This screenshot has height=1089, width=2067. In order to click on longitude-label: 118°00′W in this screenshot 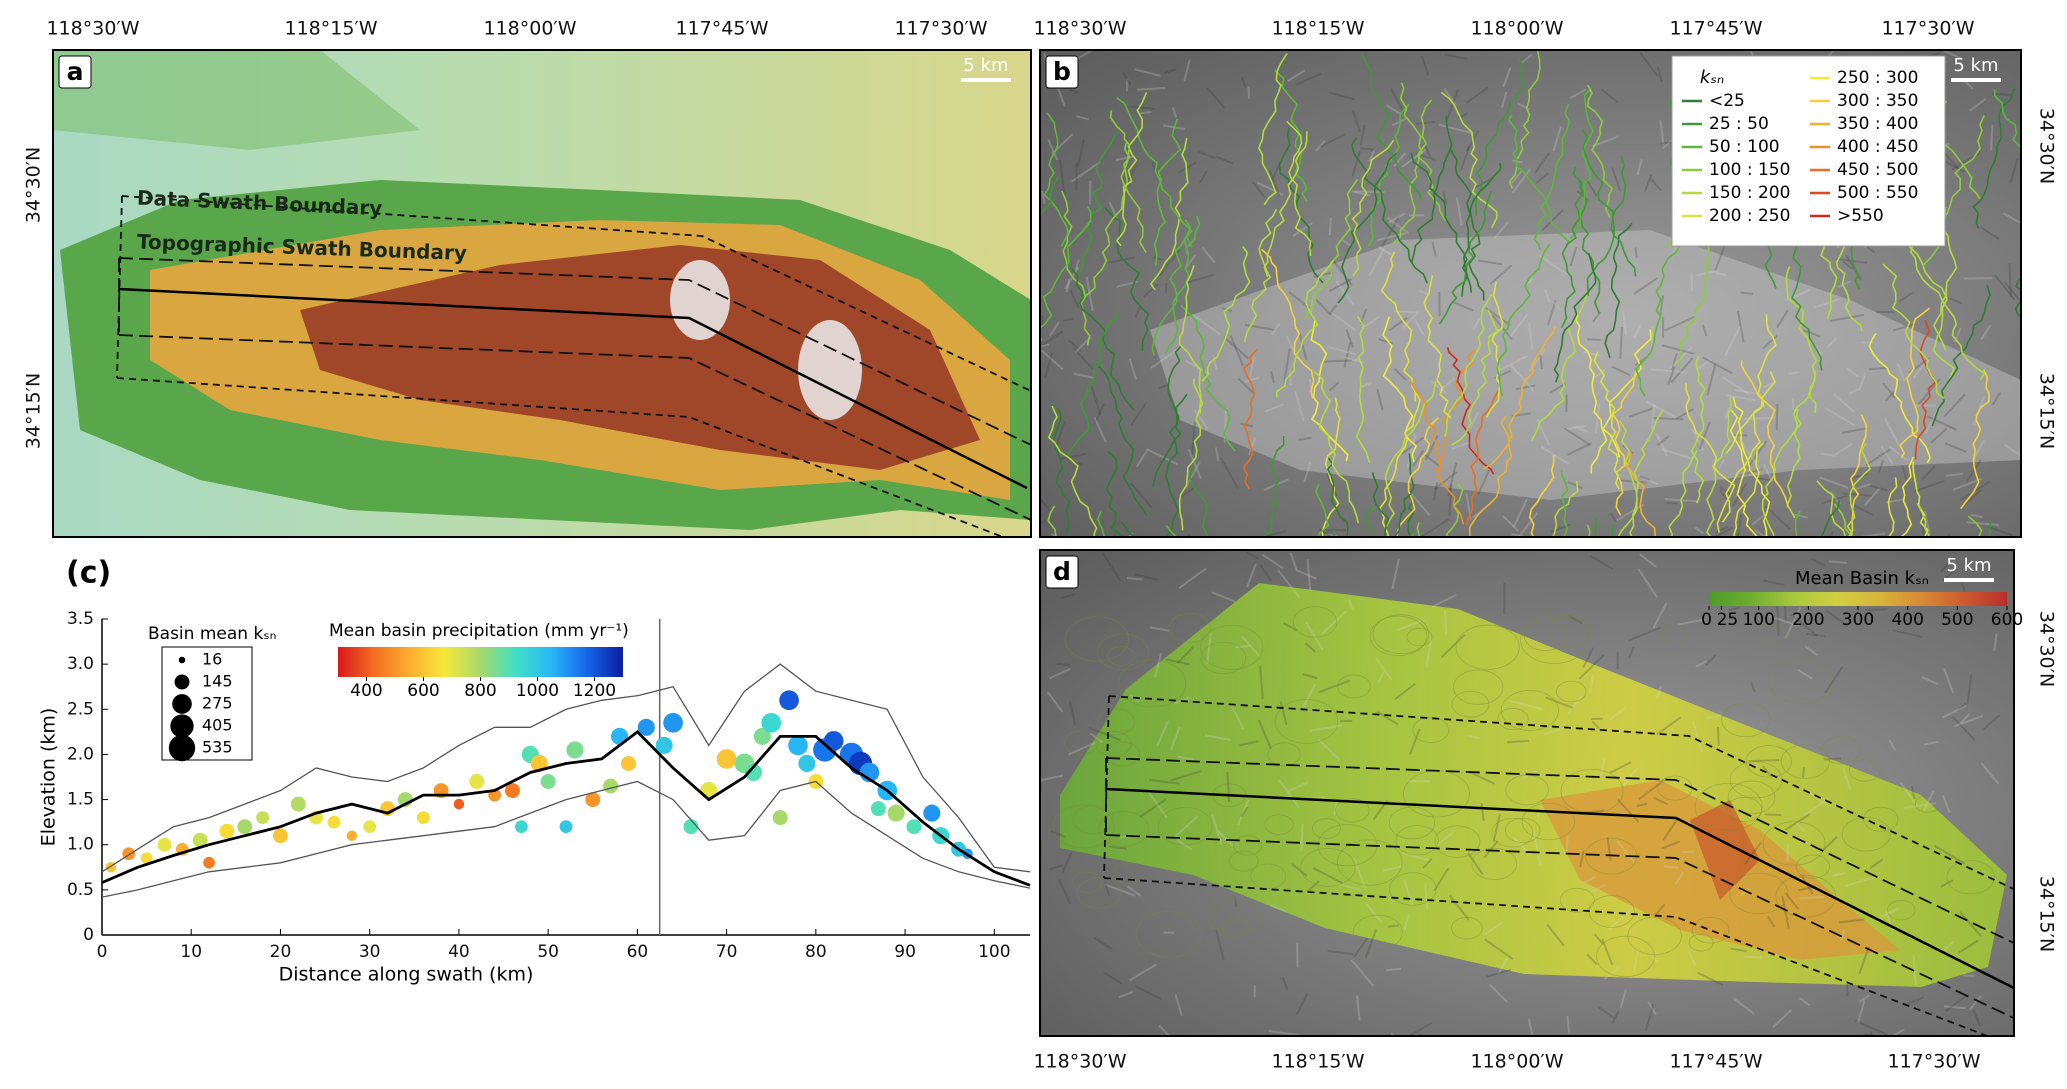, I will do `click(529, 29)`.